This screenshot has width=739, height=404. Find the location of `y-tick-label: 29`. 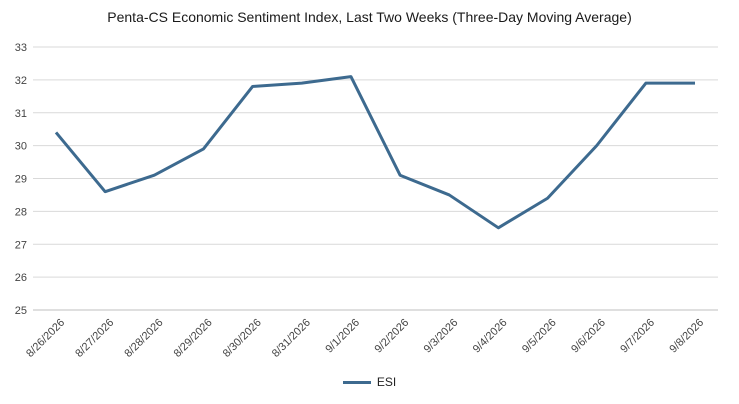

y-tick-label: 29 is located at coordinates (21, 180).